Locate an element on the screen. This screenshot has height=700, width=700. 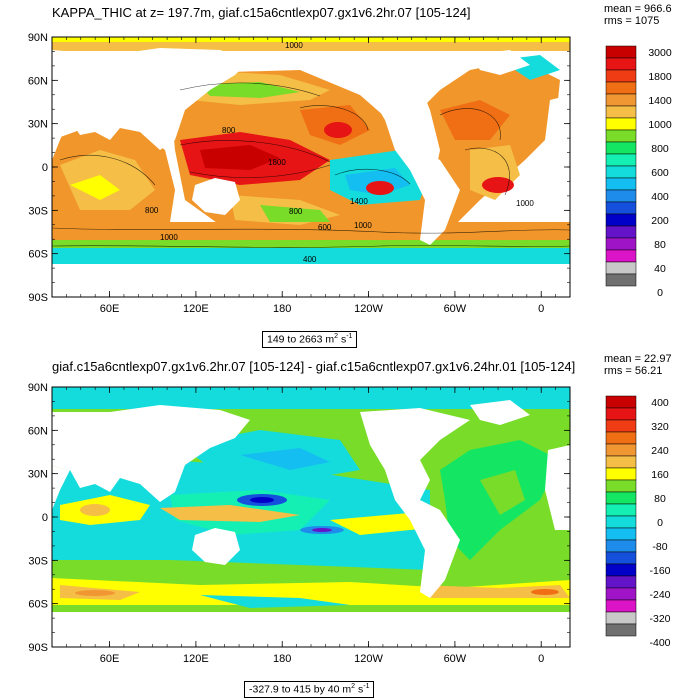
colorbar-label: 240 is located at coordinates (660, 451).